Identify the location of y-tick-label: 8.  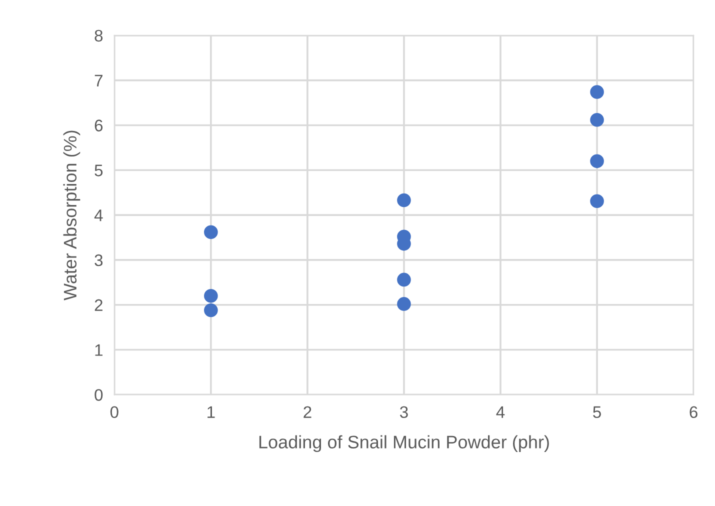
(98, 36).